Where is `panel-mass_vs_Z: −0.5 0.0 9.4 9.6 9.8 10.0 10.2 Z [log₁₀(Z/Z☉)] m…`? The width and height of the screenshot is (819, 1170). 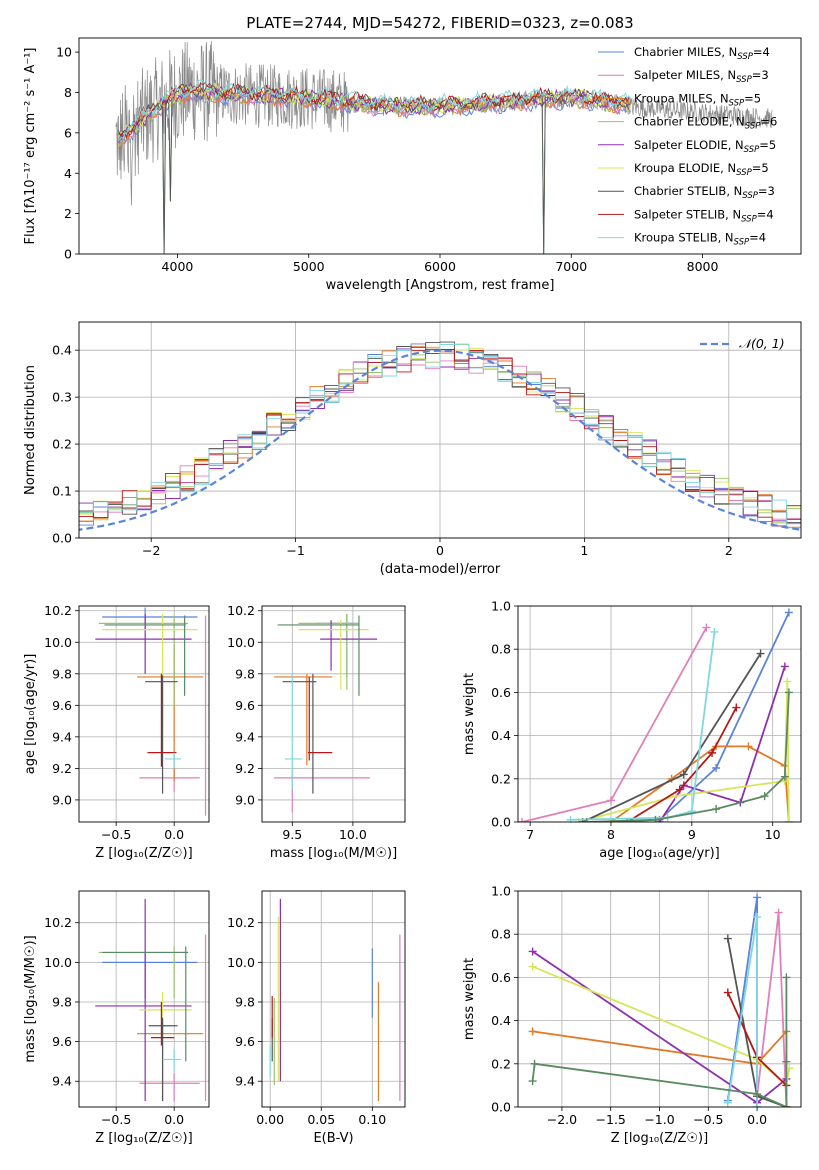
panel-mass_vs_Z: −0.5 0.0 9.4 9.6 9.8 10.0 10.2 Z [log₁₀(Z/Z☉)] m… is located at coordinates (116, 1018).